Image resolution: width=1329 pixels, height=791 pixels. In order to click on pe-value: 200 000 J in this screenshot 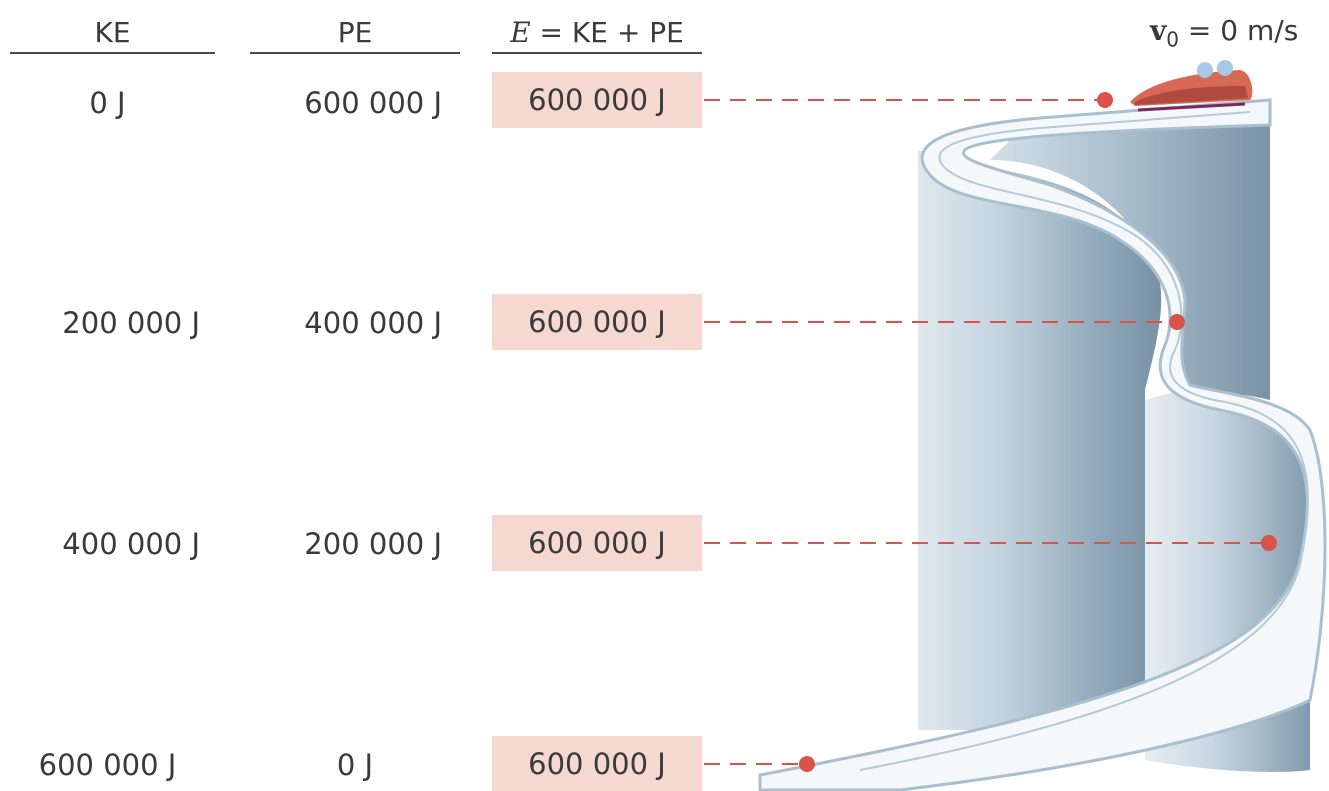, I will do `click(373, 544)`.